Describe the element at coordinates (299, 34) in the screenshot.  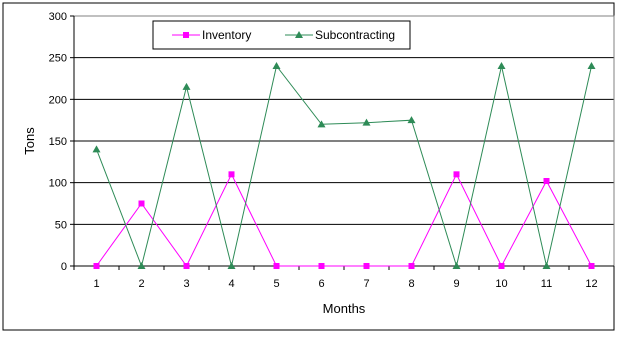
I see `legend-marker-subcontracting` at that location.